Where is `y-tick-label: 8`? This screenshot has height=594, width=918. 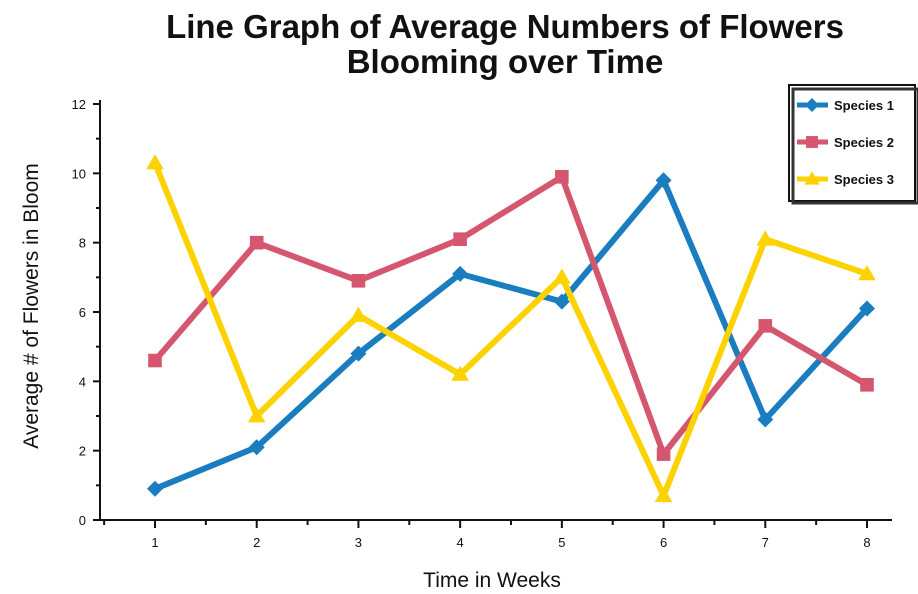 y-tick-label: 8 is located at coordinates (82, 243).